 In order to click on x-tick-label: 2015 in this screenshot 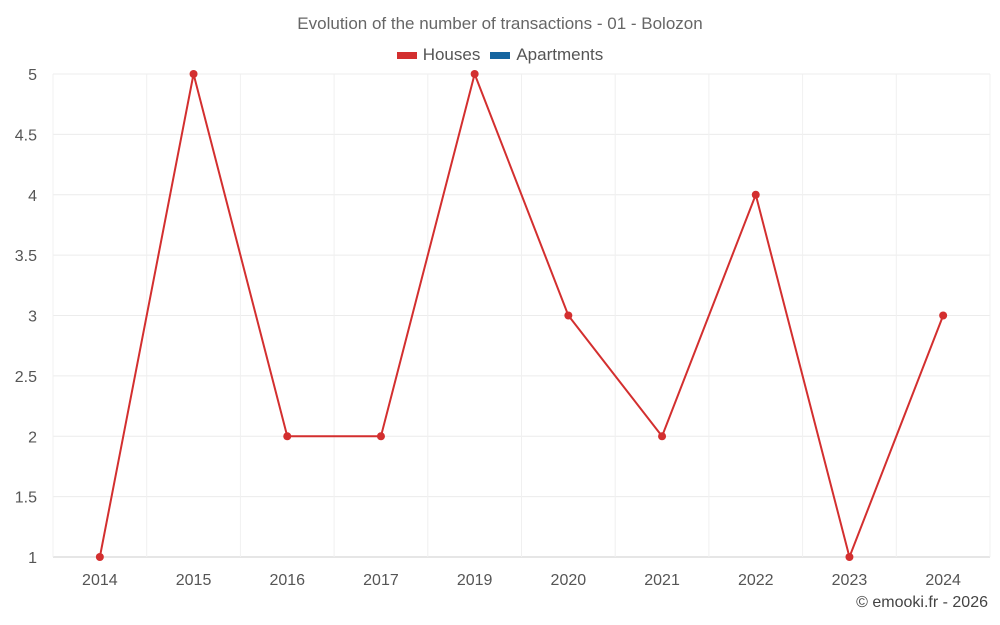, I will do `click(194, 580)`.